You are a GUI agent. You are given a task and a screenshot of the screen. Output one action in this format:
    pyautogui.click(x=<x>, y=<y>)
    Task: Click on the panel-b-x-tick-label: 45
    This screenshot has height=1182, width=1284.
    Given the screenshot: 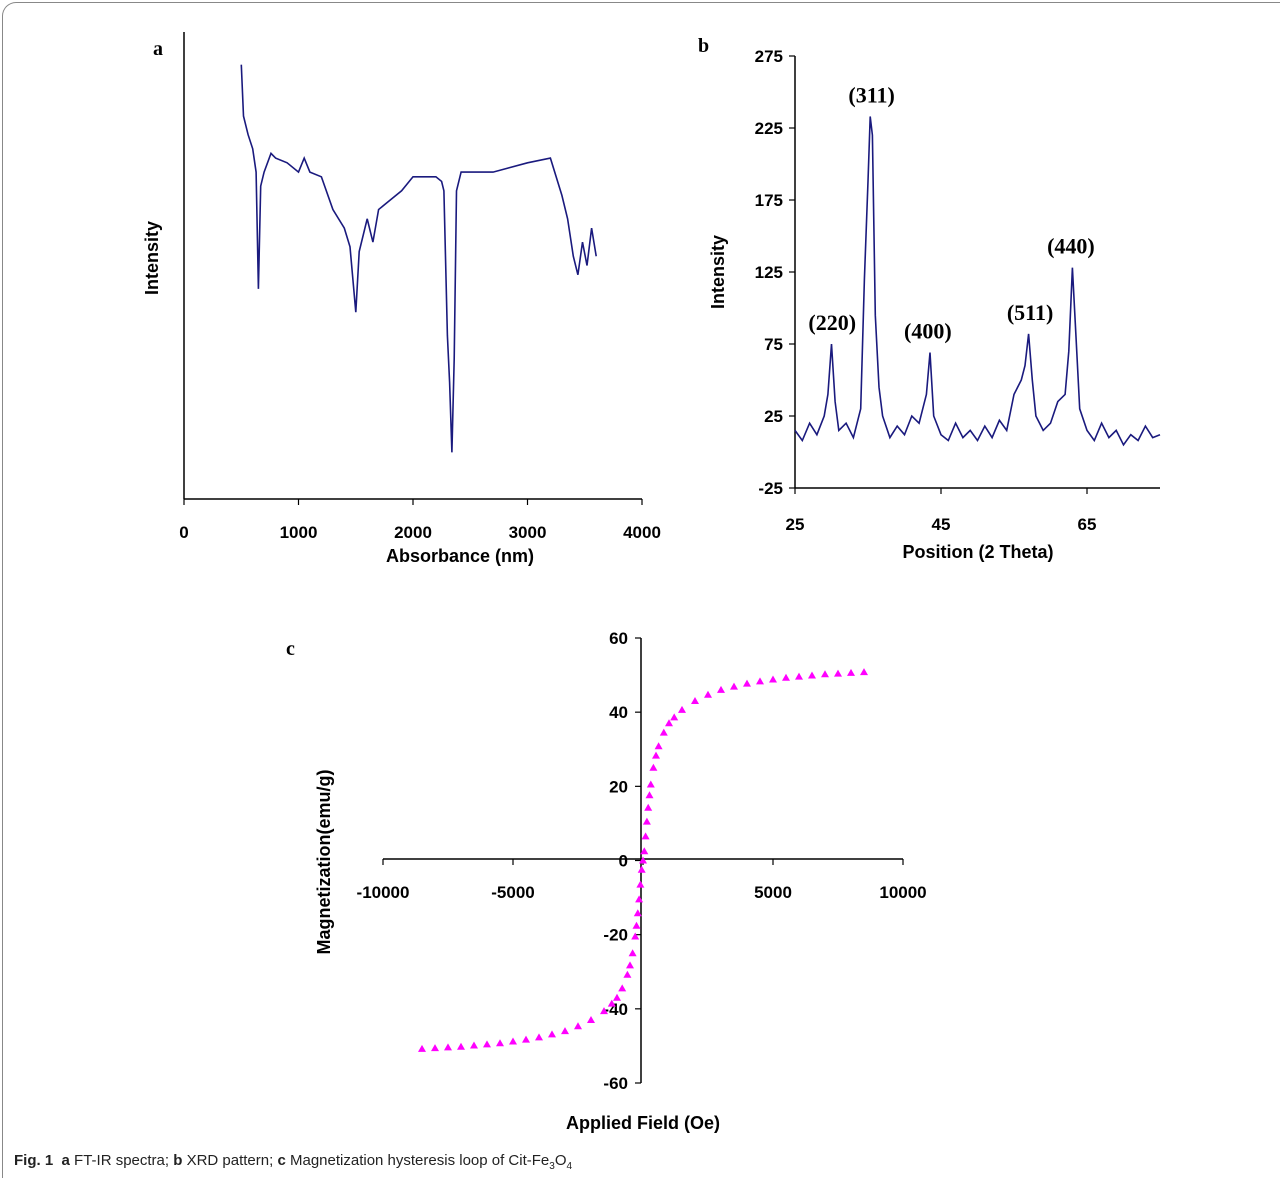 What is the action you would take?
    pyautogui.click(x=941, y=524)
    